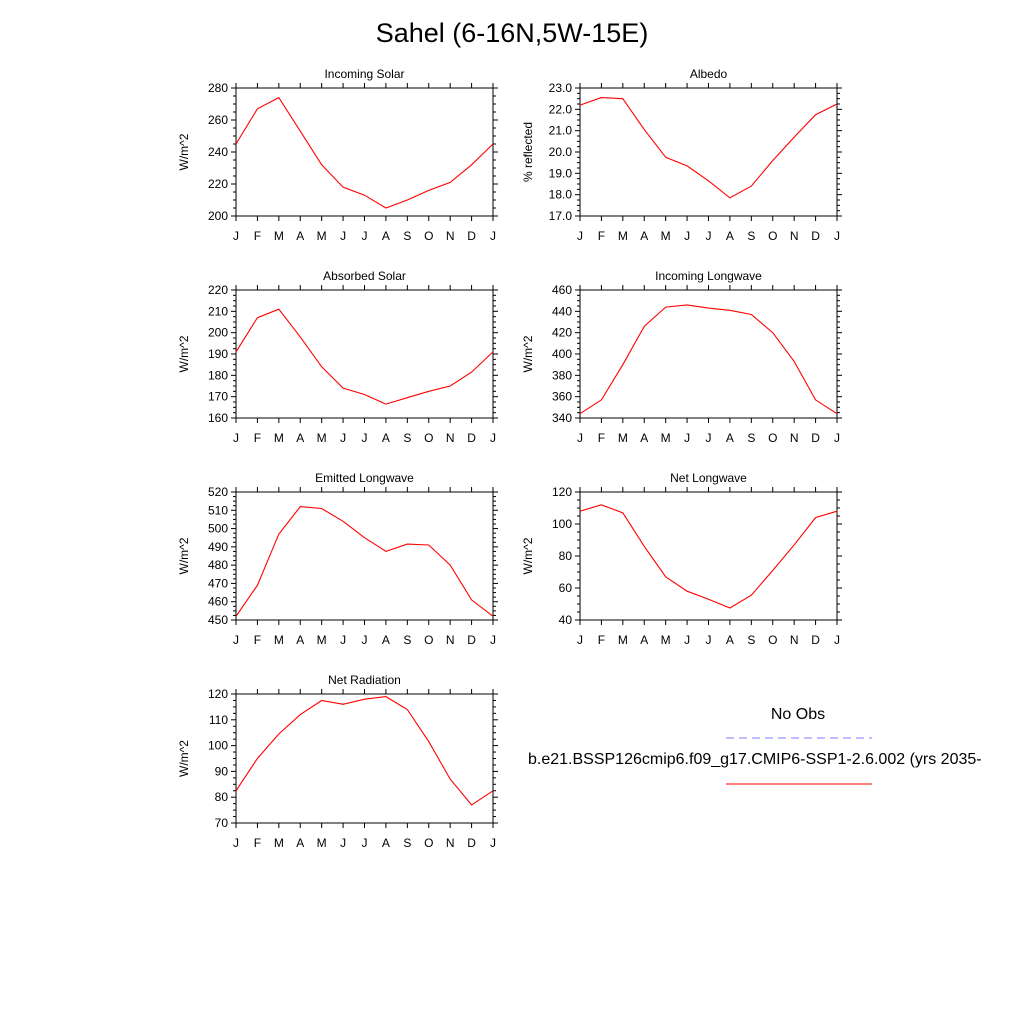 This screenshot has width=1024, height=1024. Describe the element at coordinates (528, 152) in the screenshot. I see `y-axis-label: % reflected` at that location.